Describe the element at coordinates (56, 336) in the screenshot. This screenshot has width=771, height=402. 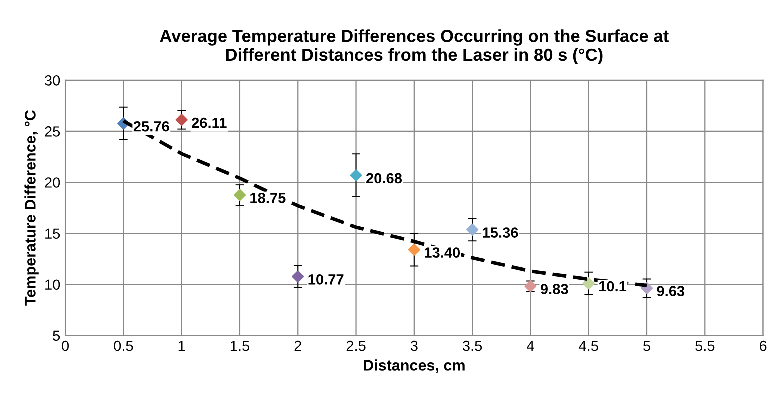
I see `y-tick-label: 5` at that location.